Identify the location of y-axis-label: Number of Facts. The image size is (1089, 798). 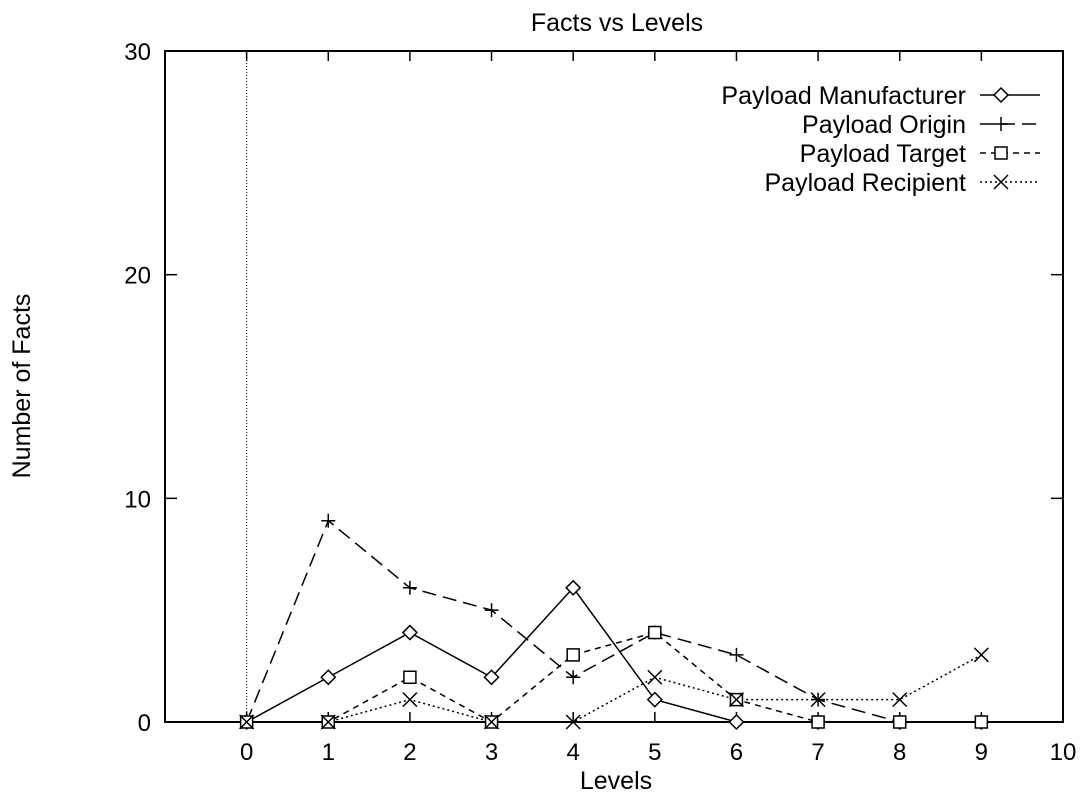
(22, 386).